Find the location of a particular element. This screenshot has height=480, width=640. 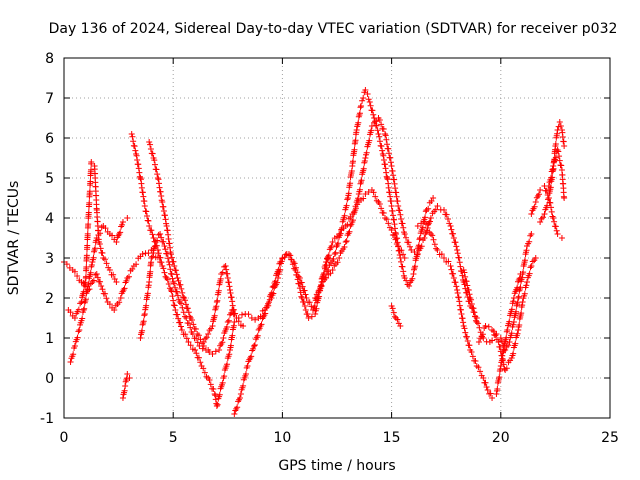

x-tick-label: 25 is located at coordinates (610, 438).